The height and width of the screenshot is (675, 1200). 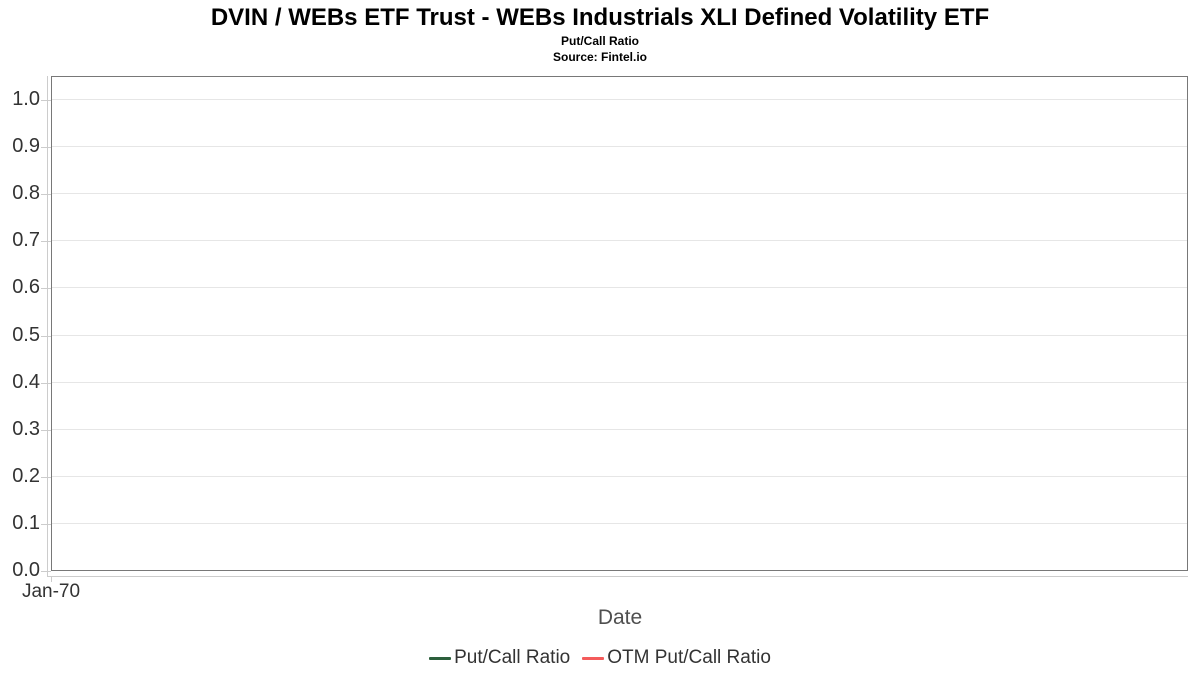 I want to click on x-axis-tick-label: Jan-70, so click(x=51, y=591).